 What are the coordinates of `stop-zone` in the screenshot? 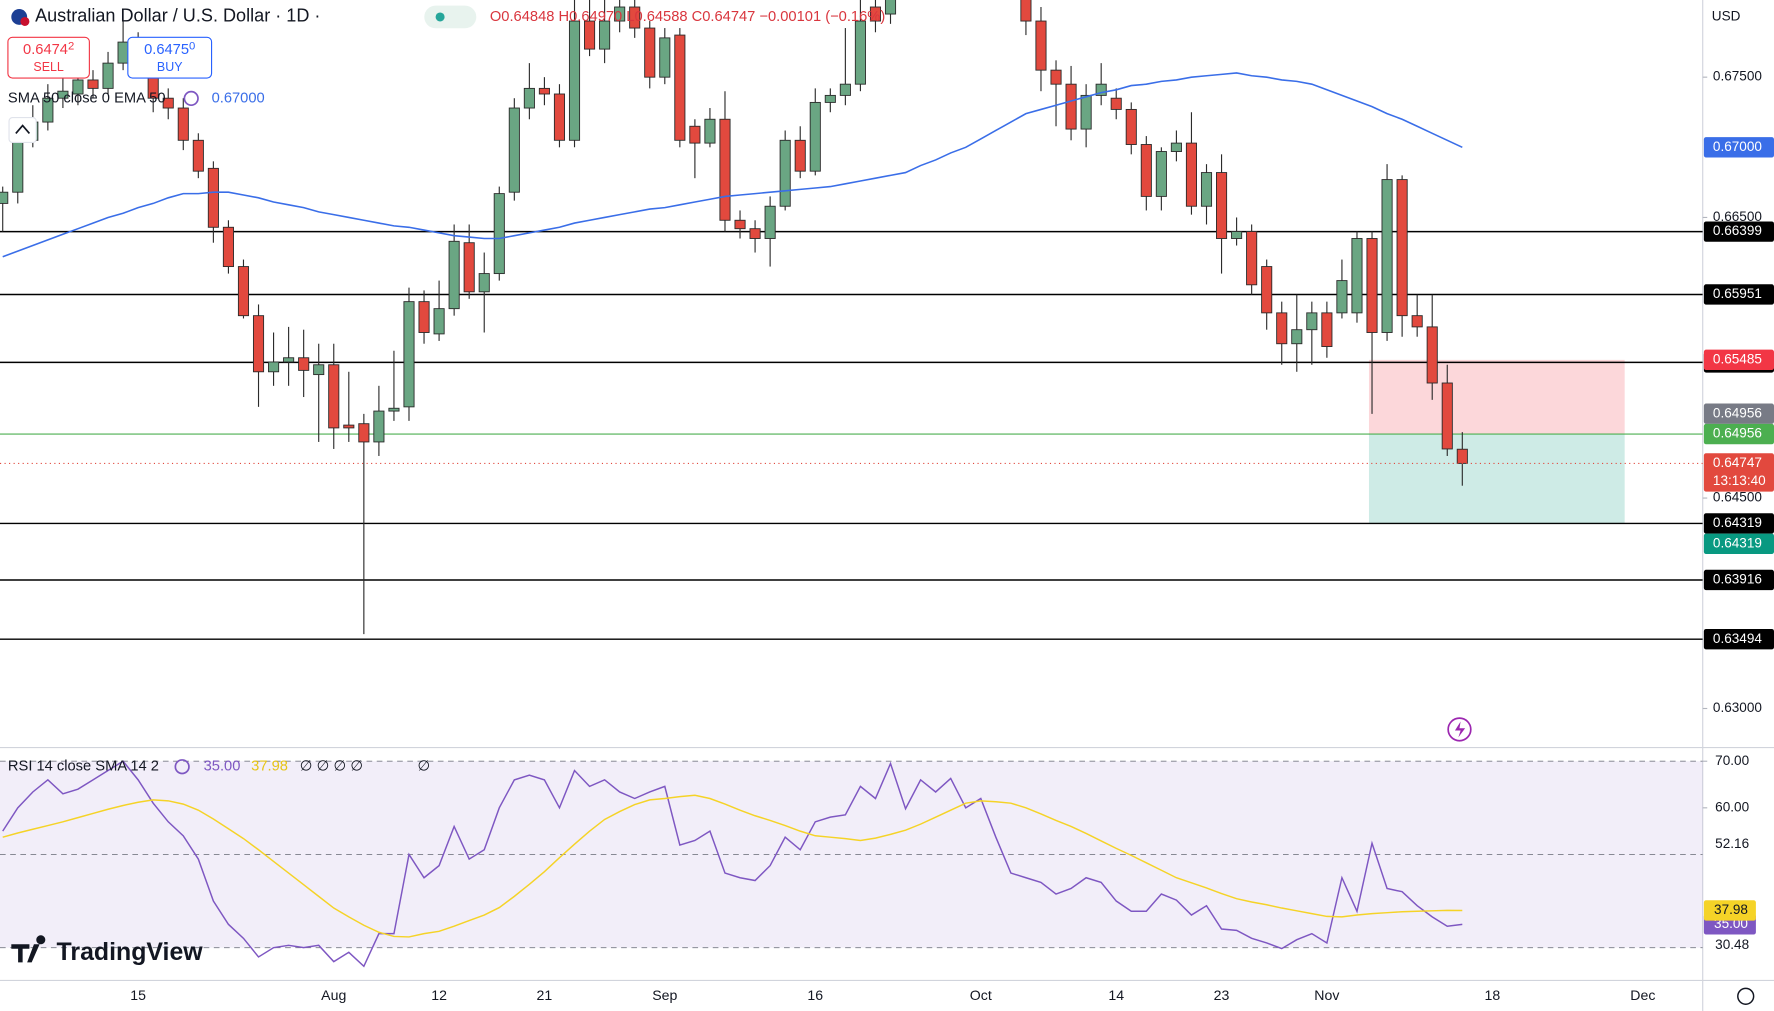 It's located at (1496, 397).